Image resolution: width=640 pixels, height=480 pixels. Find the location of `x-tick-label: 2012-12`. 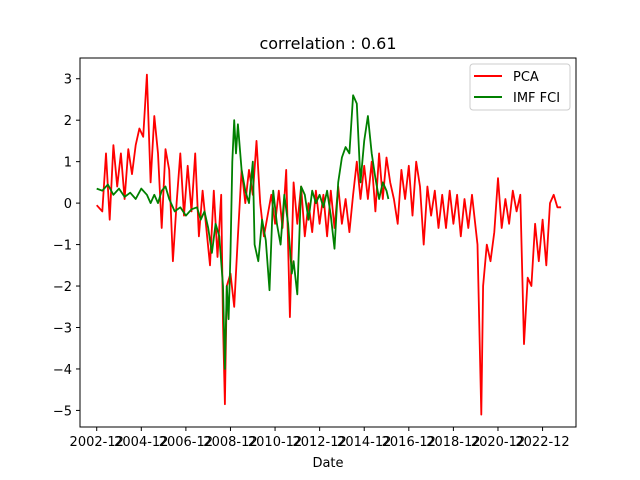

x-tick-label: 2012-12 is located at coordinates (319, 442).